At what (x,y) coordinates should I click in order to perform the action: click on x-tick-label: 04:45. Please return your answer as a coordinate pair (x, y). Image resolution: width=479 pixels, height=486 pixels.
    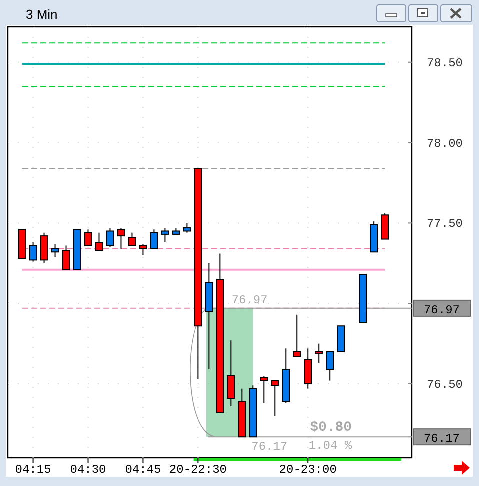
    Looking at the image, I should click on (143, 470).